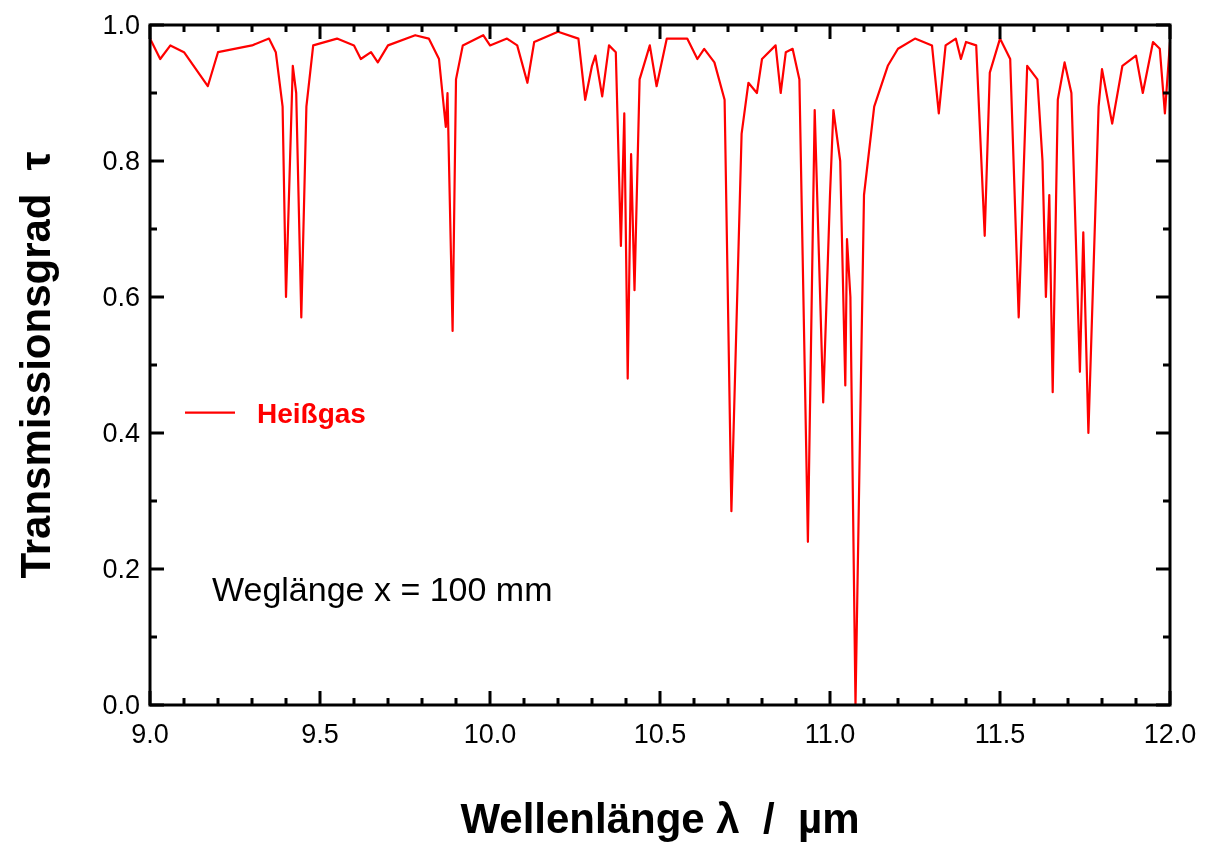 This screenshot has height=843, width=1229. What do you see at coordinates (311, 413) in the screenshot?
I see `legend-label: Heißgas` at bounding box center [311, 413].